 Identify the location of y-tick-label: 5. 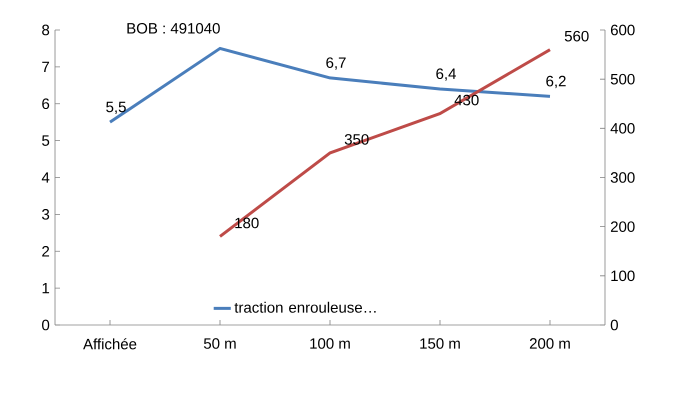
(46, 140).